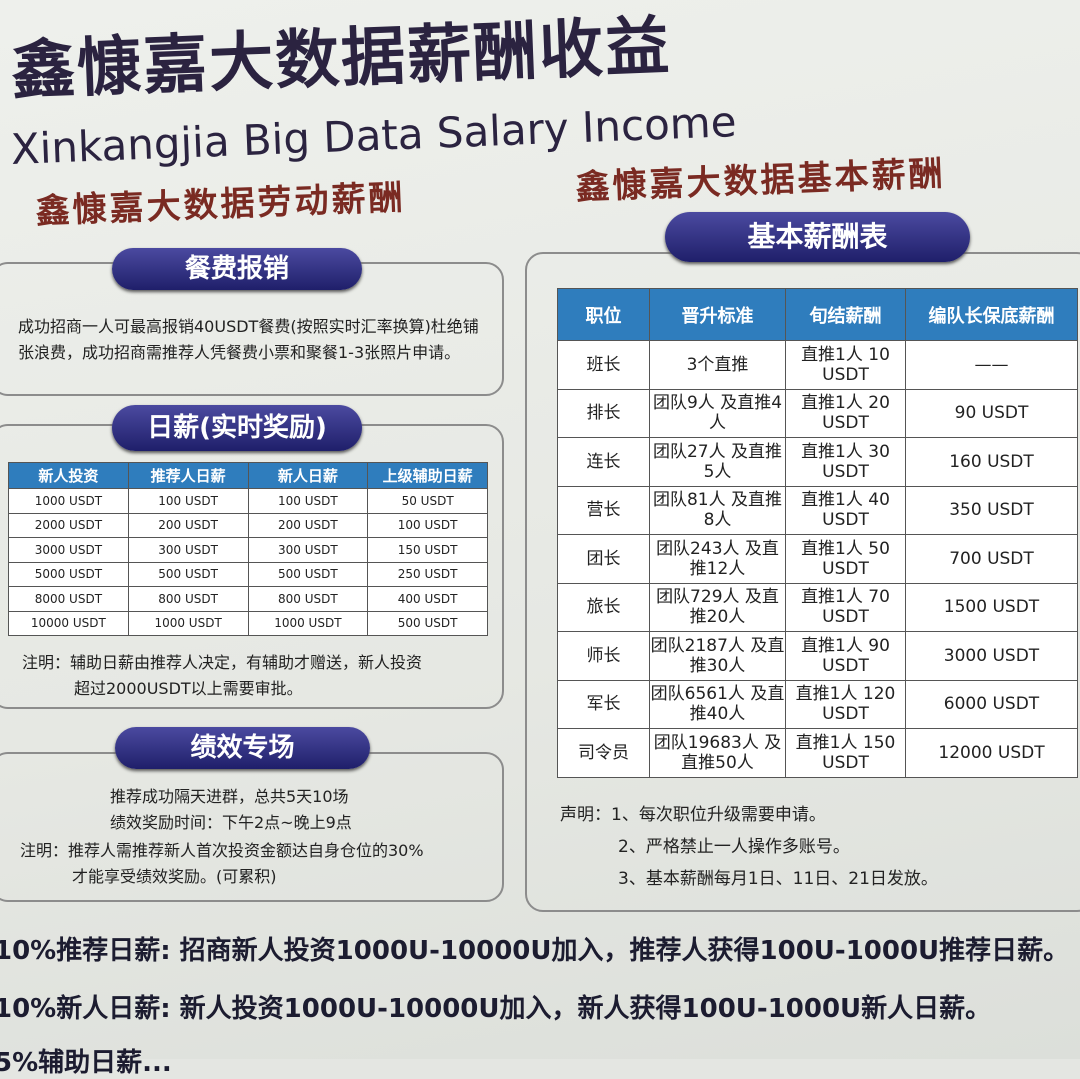 This screenshot has width=1080, height=1079. What do you see at coordinates (717, 704) in the screenshot?
I see `table-cell: 团队6561人 及直推40人` at bounding box center [717, 704].